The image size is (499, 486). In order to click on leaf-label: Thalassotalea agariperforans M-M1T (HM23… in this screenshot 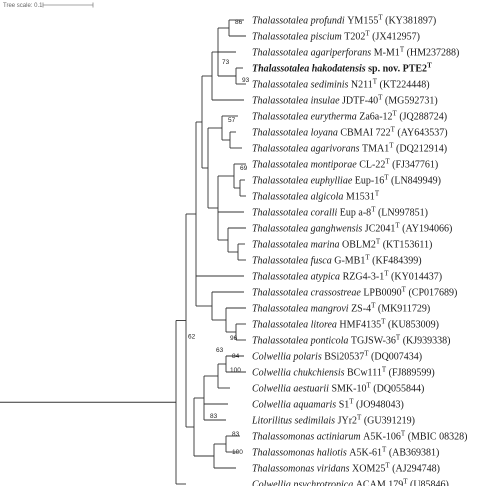, I will do `click(355, 52)`.